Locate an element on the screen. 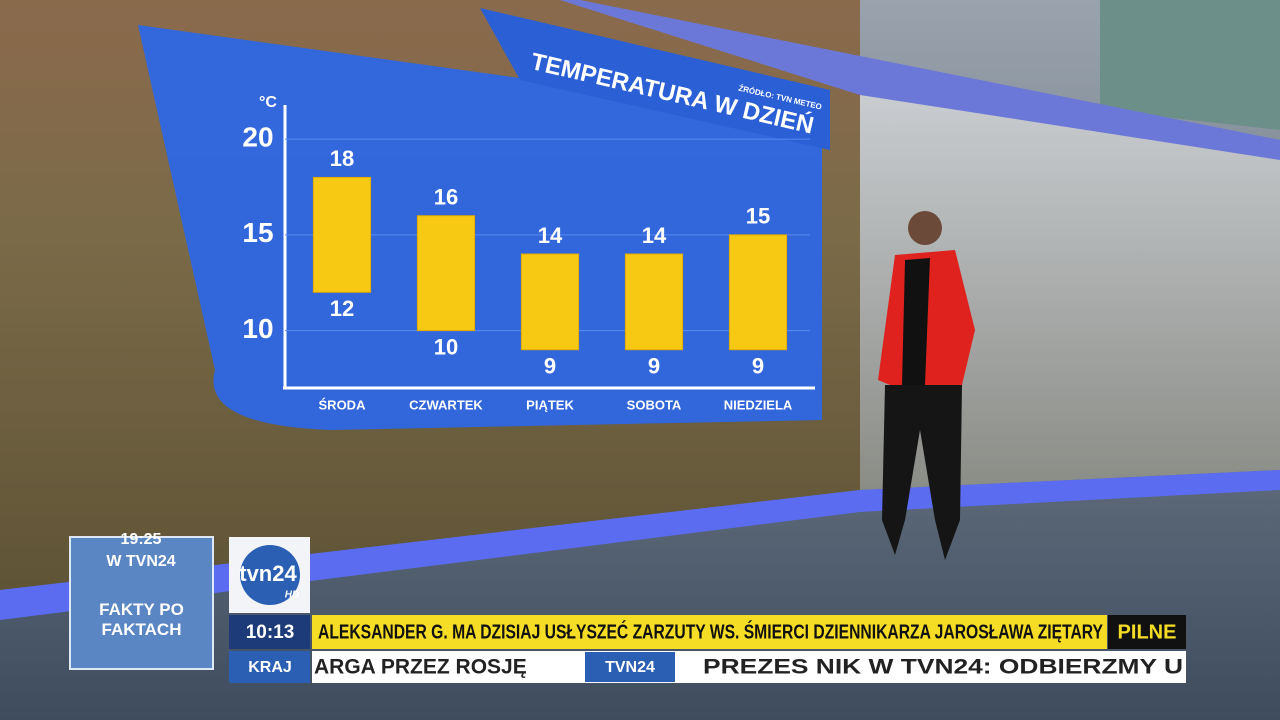 The height and width of the screenshot is (720, 1280). promo-channel: W TVN24 is located at coordinates (140, 561).